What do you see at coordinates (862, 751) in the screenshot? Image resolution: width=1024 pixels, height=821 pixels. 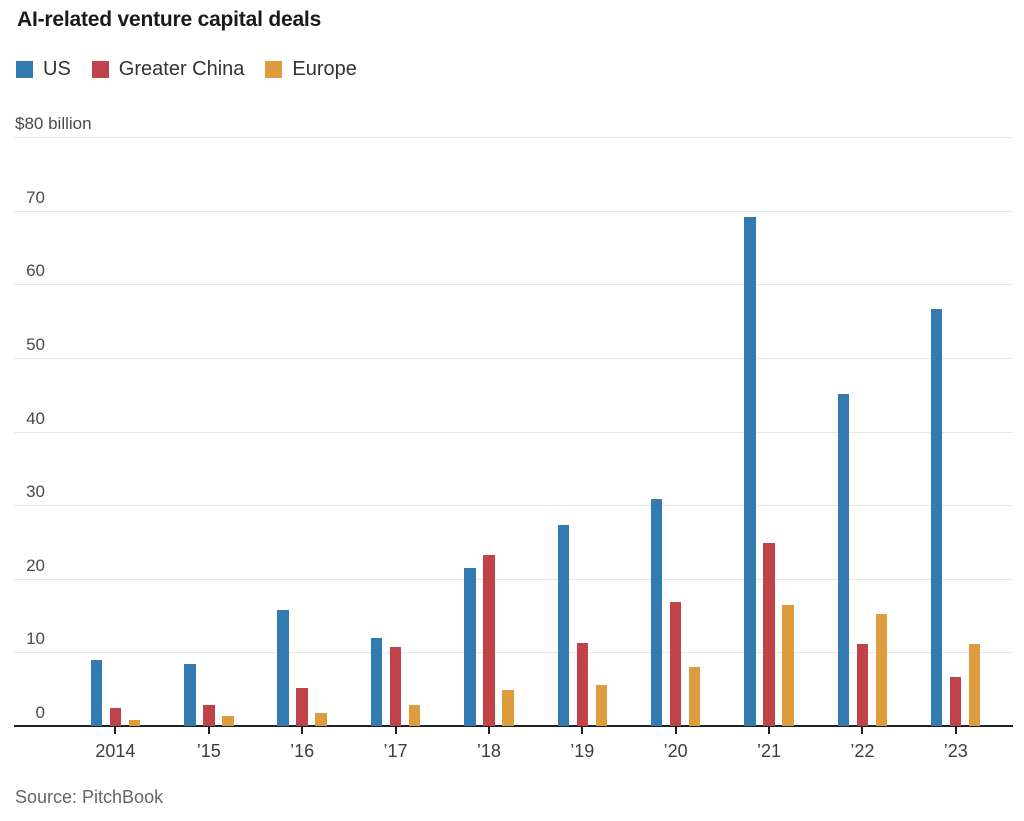 I see `x-axis-label-22: ’22` at bounding box center [862, 751].